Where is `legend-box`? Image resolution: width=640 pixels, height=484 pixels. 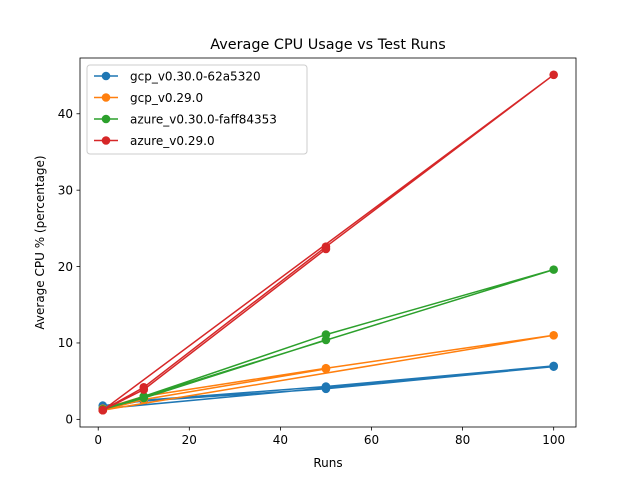
legend-box is located at coordinates (197, 109).